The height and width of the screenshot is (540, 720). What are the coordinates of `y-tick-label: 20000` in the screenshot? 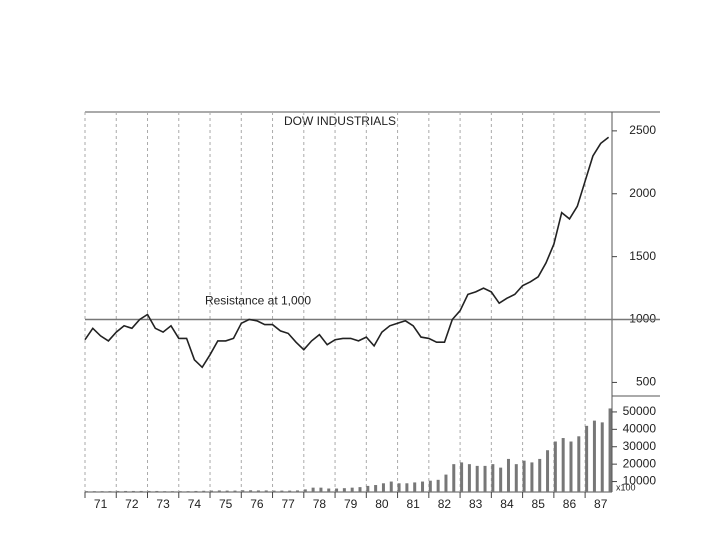 It's located at (640, 463).